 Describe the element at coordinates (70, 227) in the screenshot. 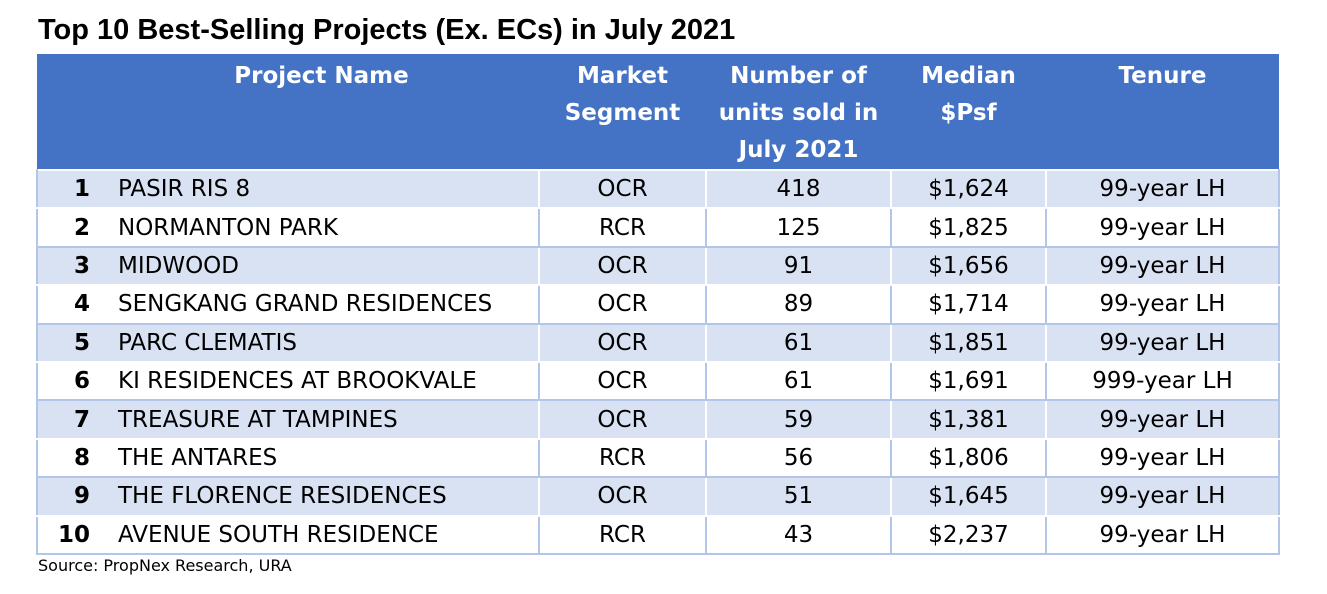

I see `rank-cell: 2` at that location.